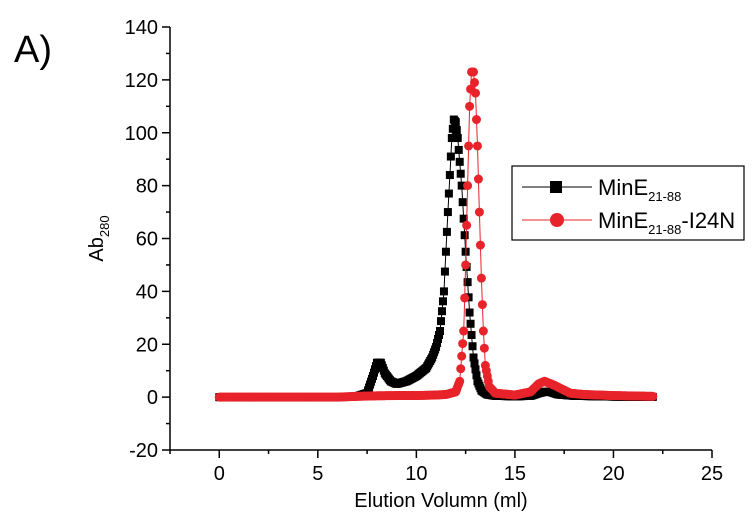 The height and width of the screenshot is (519, 755). I want to click on legend-label-main-0: MinE, so click(623, 187).